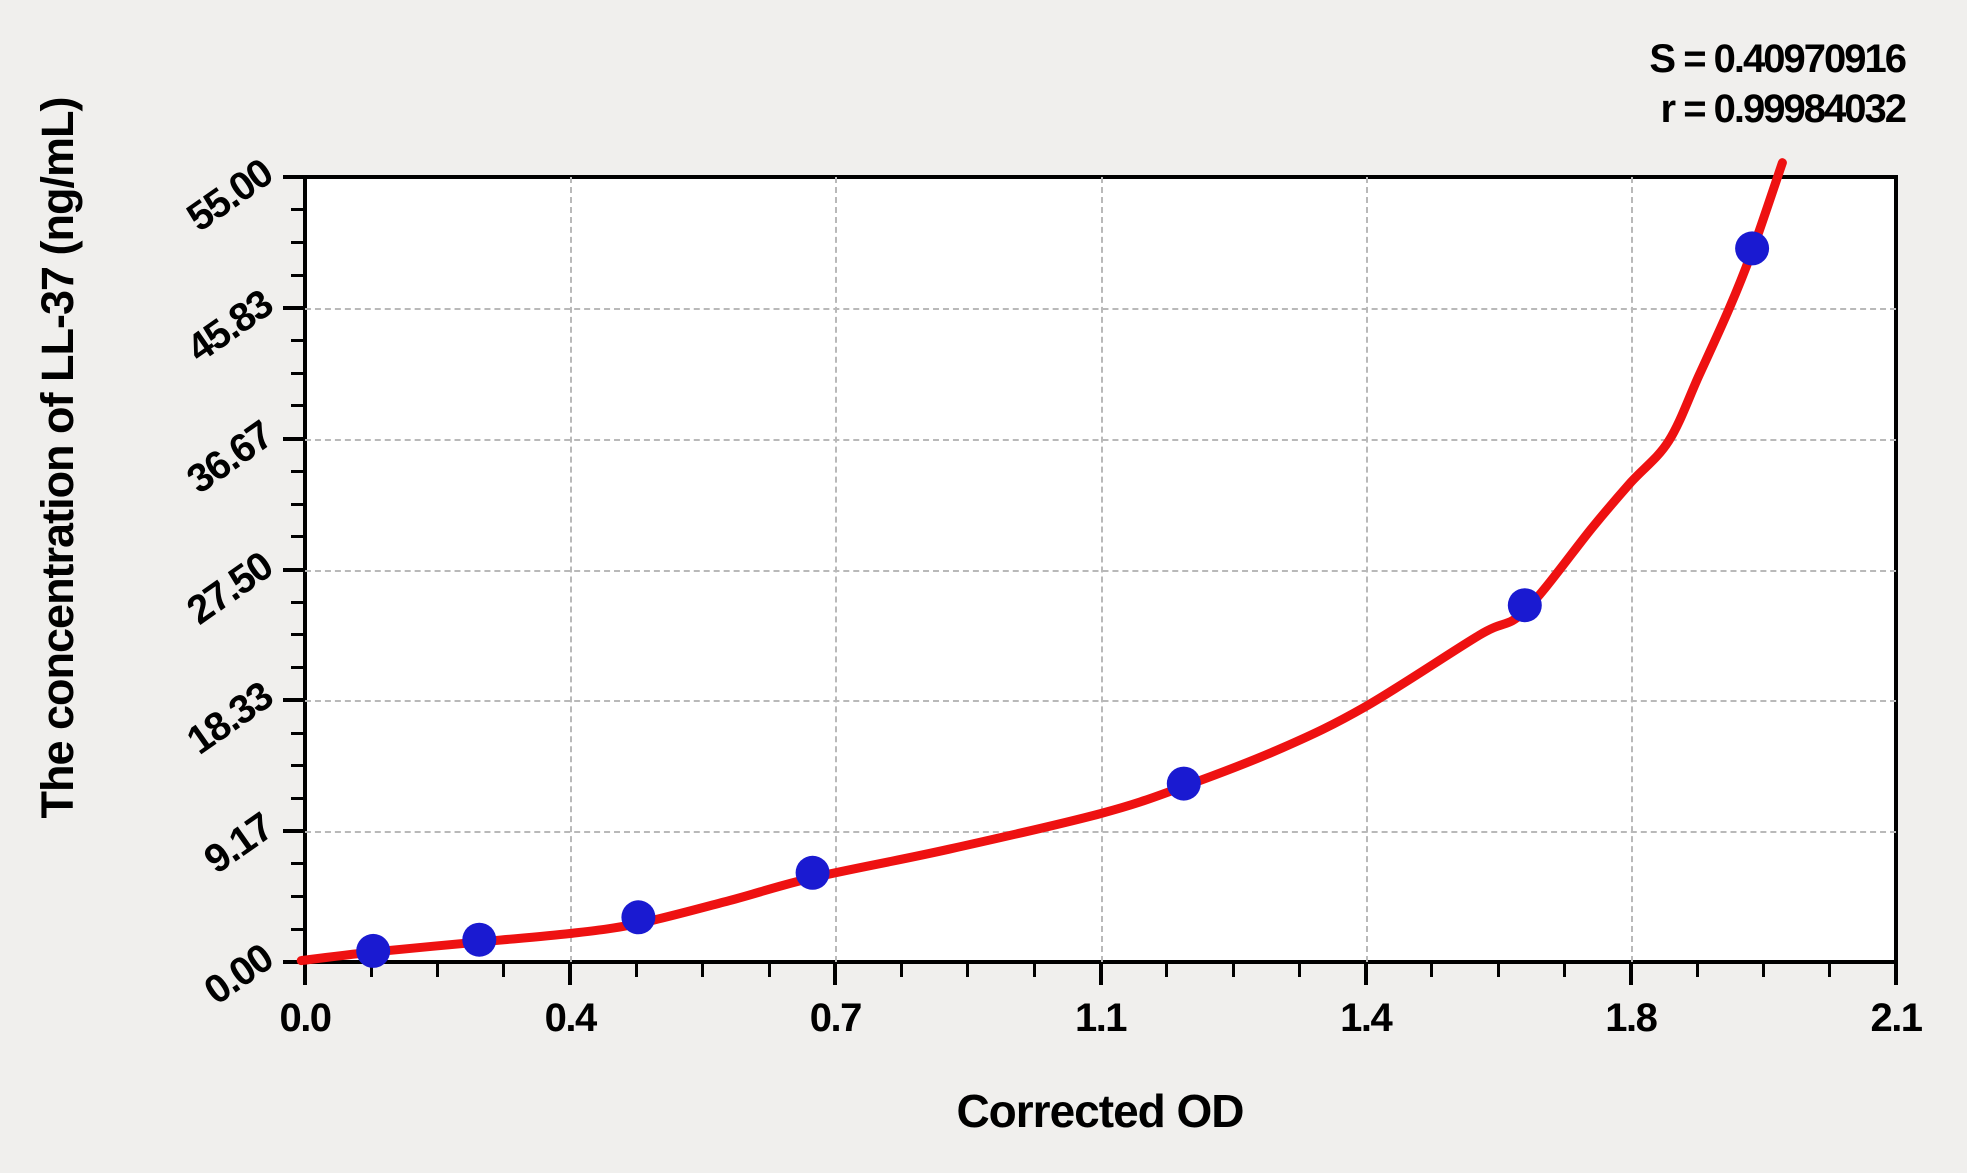 This screenshot has width=1967, height=1173. I want to click on fit-statistics: S = 0.40970916 r = 0.99984032, so click(1778, 84).